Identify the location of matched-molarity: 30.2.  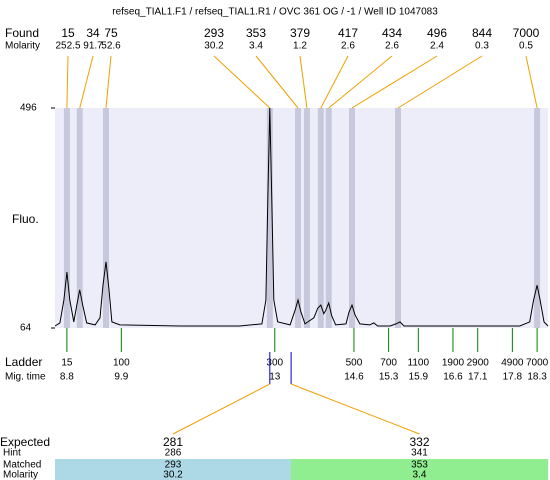
(173, 475).